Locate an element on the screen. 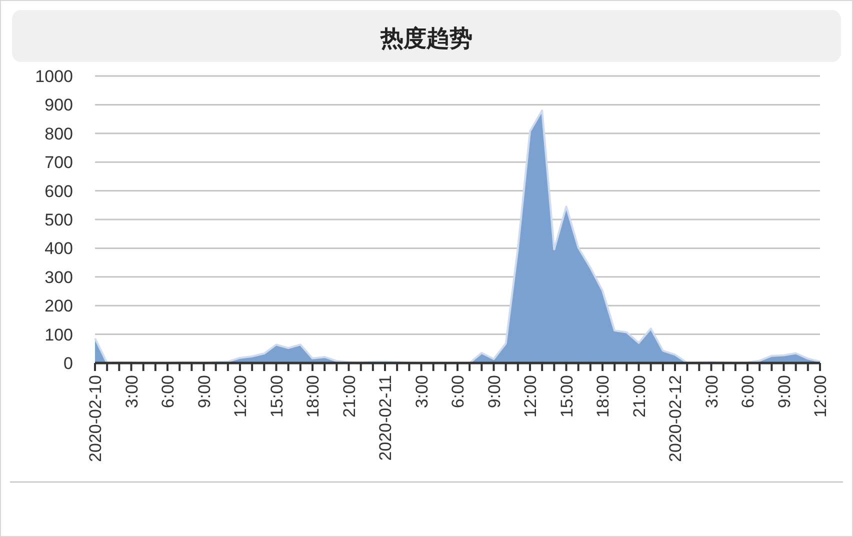  y-tick-label: 900 is located at coordinates (58, 105).